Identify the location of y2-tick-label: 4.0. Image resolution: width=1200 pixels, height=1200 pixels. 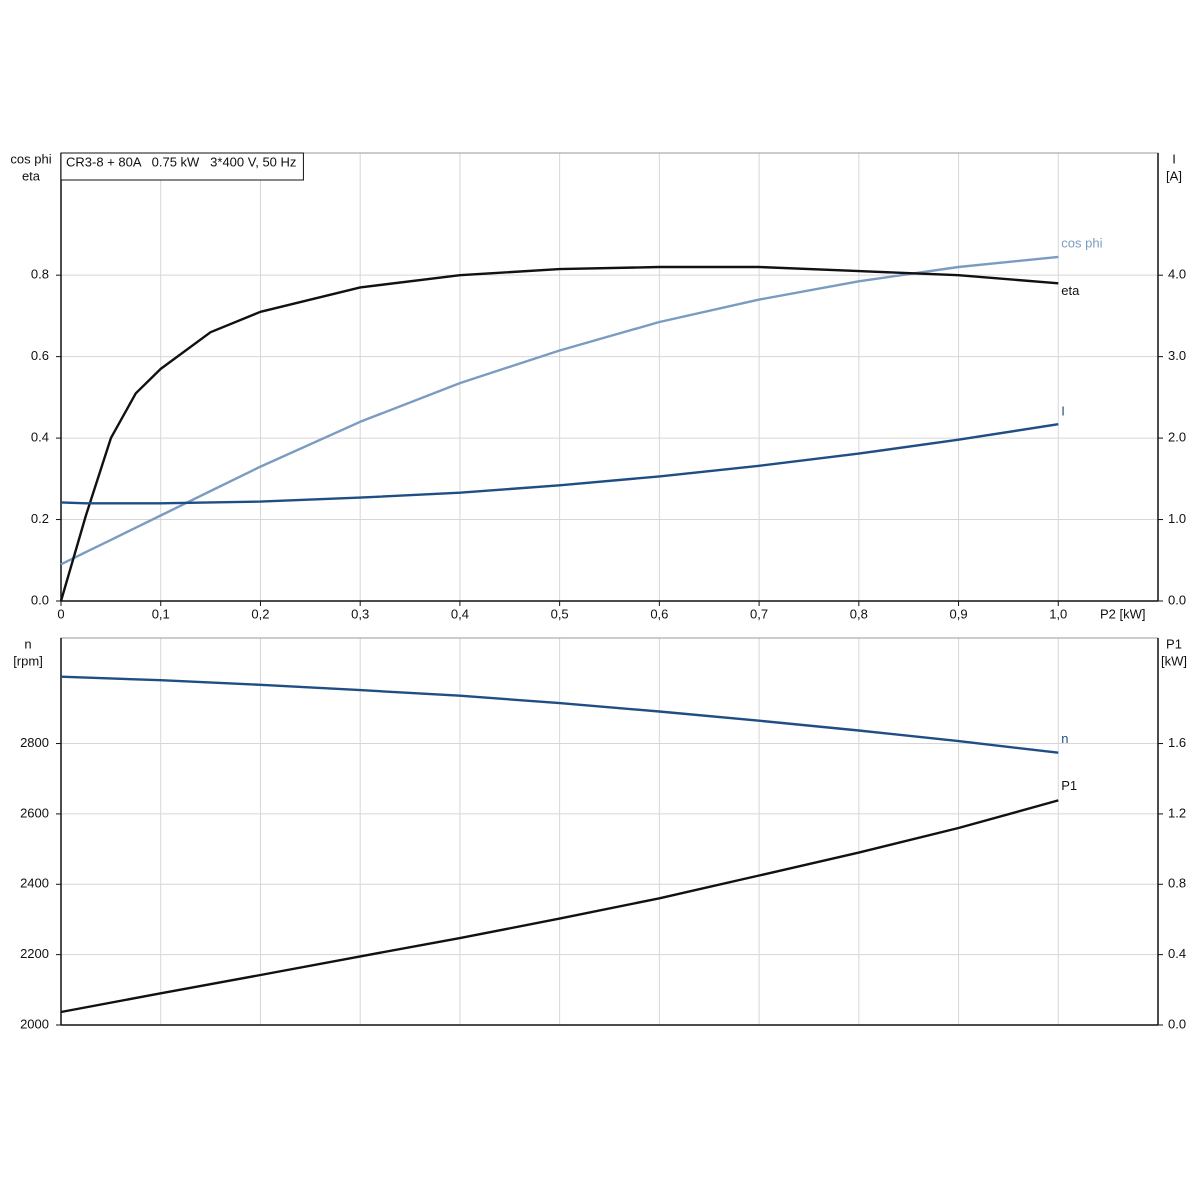
(1177, 274).